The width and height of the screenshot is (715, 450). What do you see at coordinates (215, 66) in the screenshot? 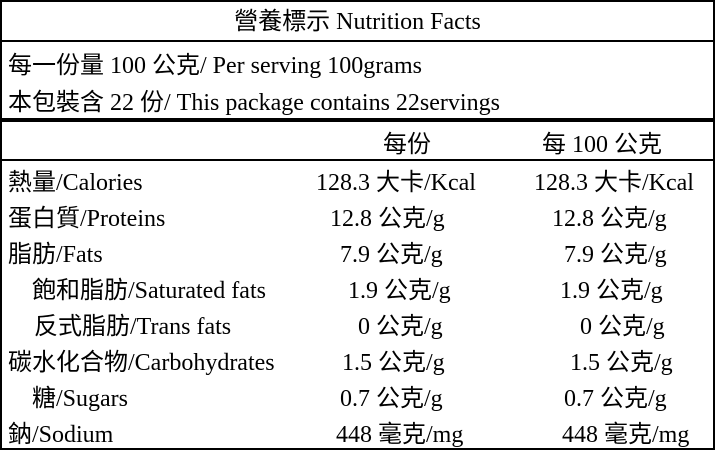
I see `serving-size: 每一份量 100 公克/ Per serving 100grams` at bounding box center [215, 66].